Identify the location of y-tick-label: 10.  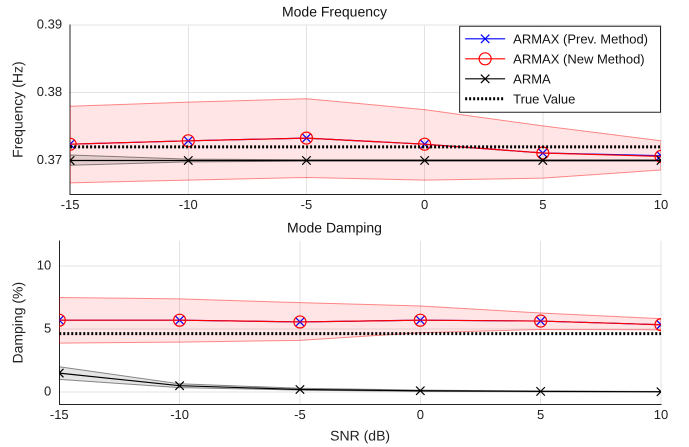
(44, 265).